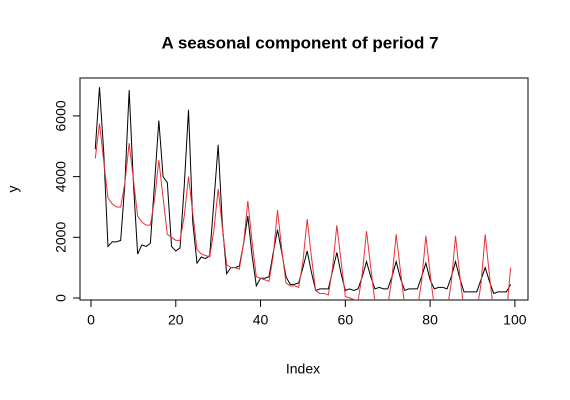  Describe the element at coordinates (61, 176) in the screenshot. I see `y-tick-label: 4000` at that location.